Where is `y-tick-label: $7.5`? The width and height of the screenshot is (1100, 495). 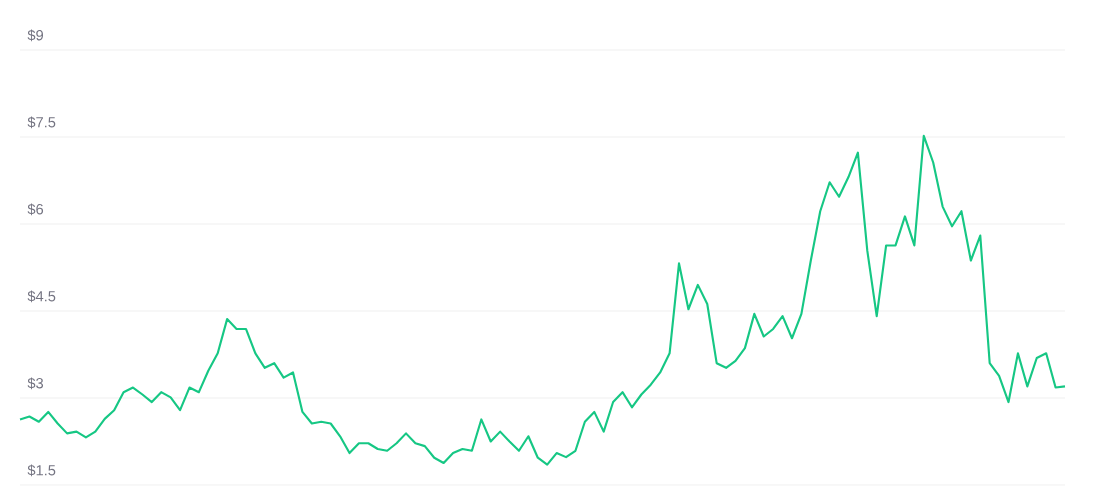 y-tick-label: $7.5 is located at coordinates (41, 122).